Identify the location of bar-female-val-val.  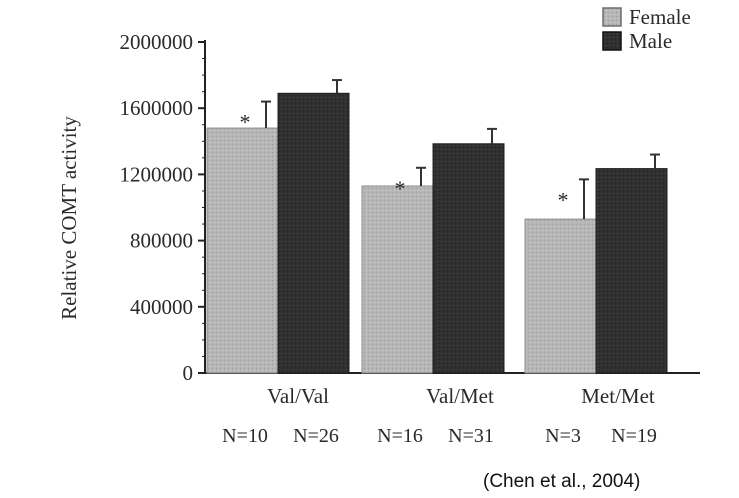
(242, 250).